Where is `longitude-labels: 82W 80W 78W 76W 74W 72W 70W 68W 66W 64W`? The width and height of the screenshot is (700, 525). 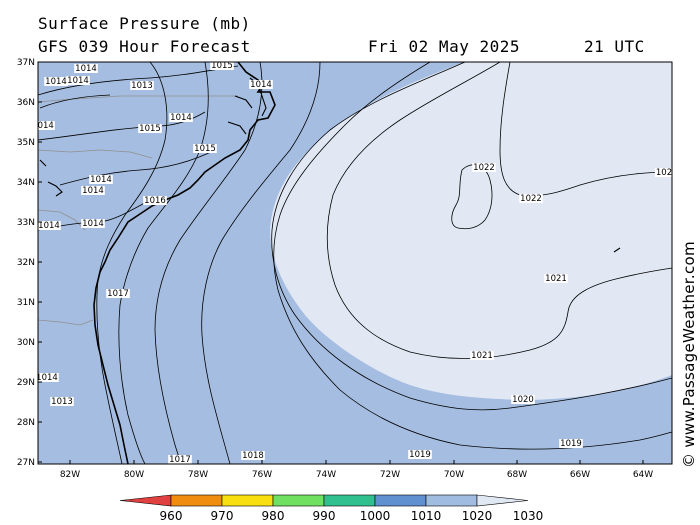
longitude-labels: 82W 80W 78W 76W 74W 72W 70W 68W 66W 64W is located at coordinates (356, 470).